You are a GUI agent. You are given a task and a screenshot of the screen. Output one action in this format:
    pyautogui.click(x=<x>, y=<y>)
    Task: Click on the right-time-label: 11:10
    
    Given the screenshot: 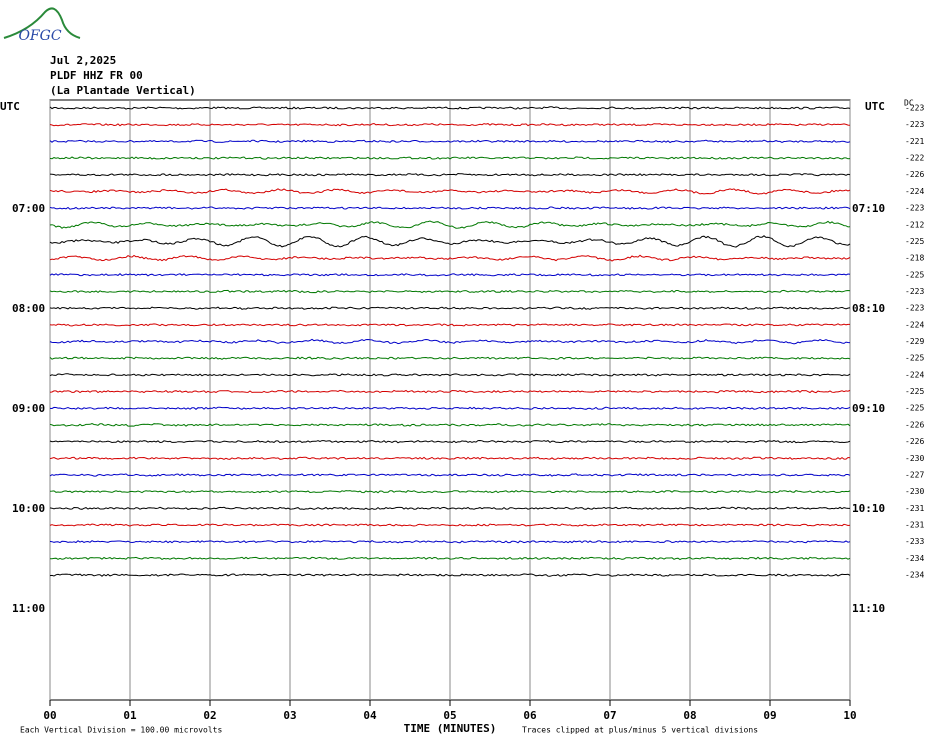 What is the action you would take?
    pyautogui.click(x=868, y=608)
    